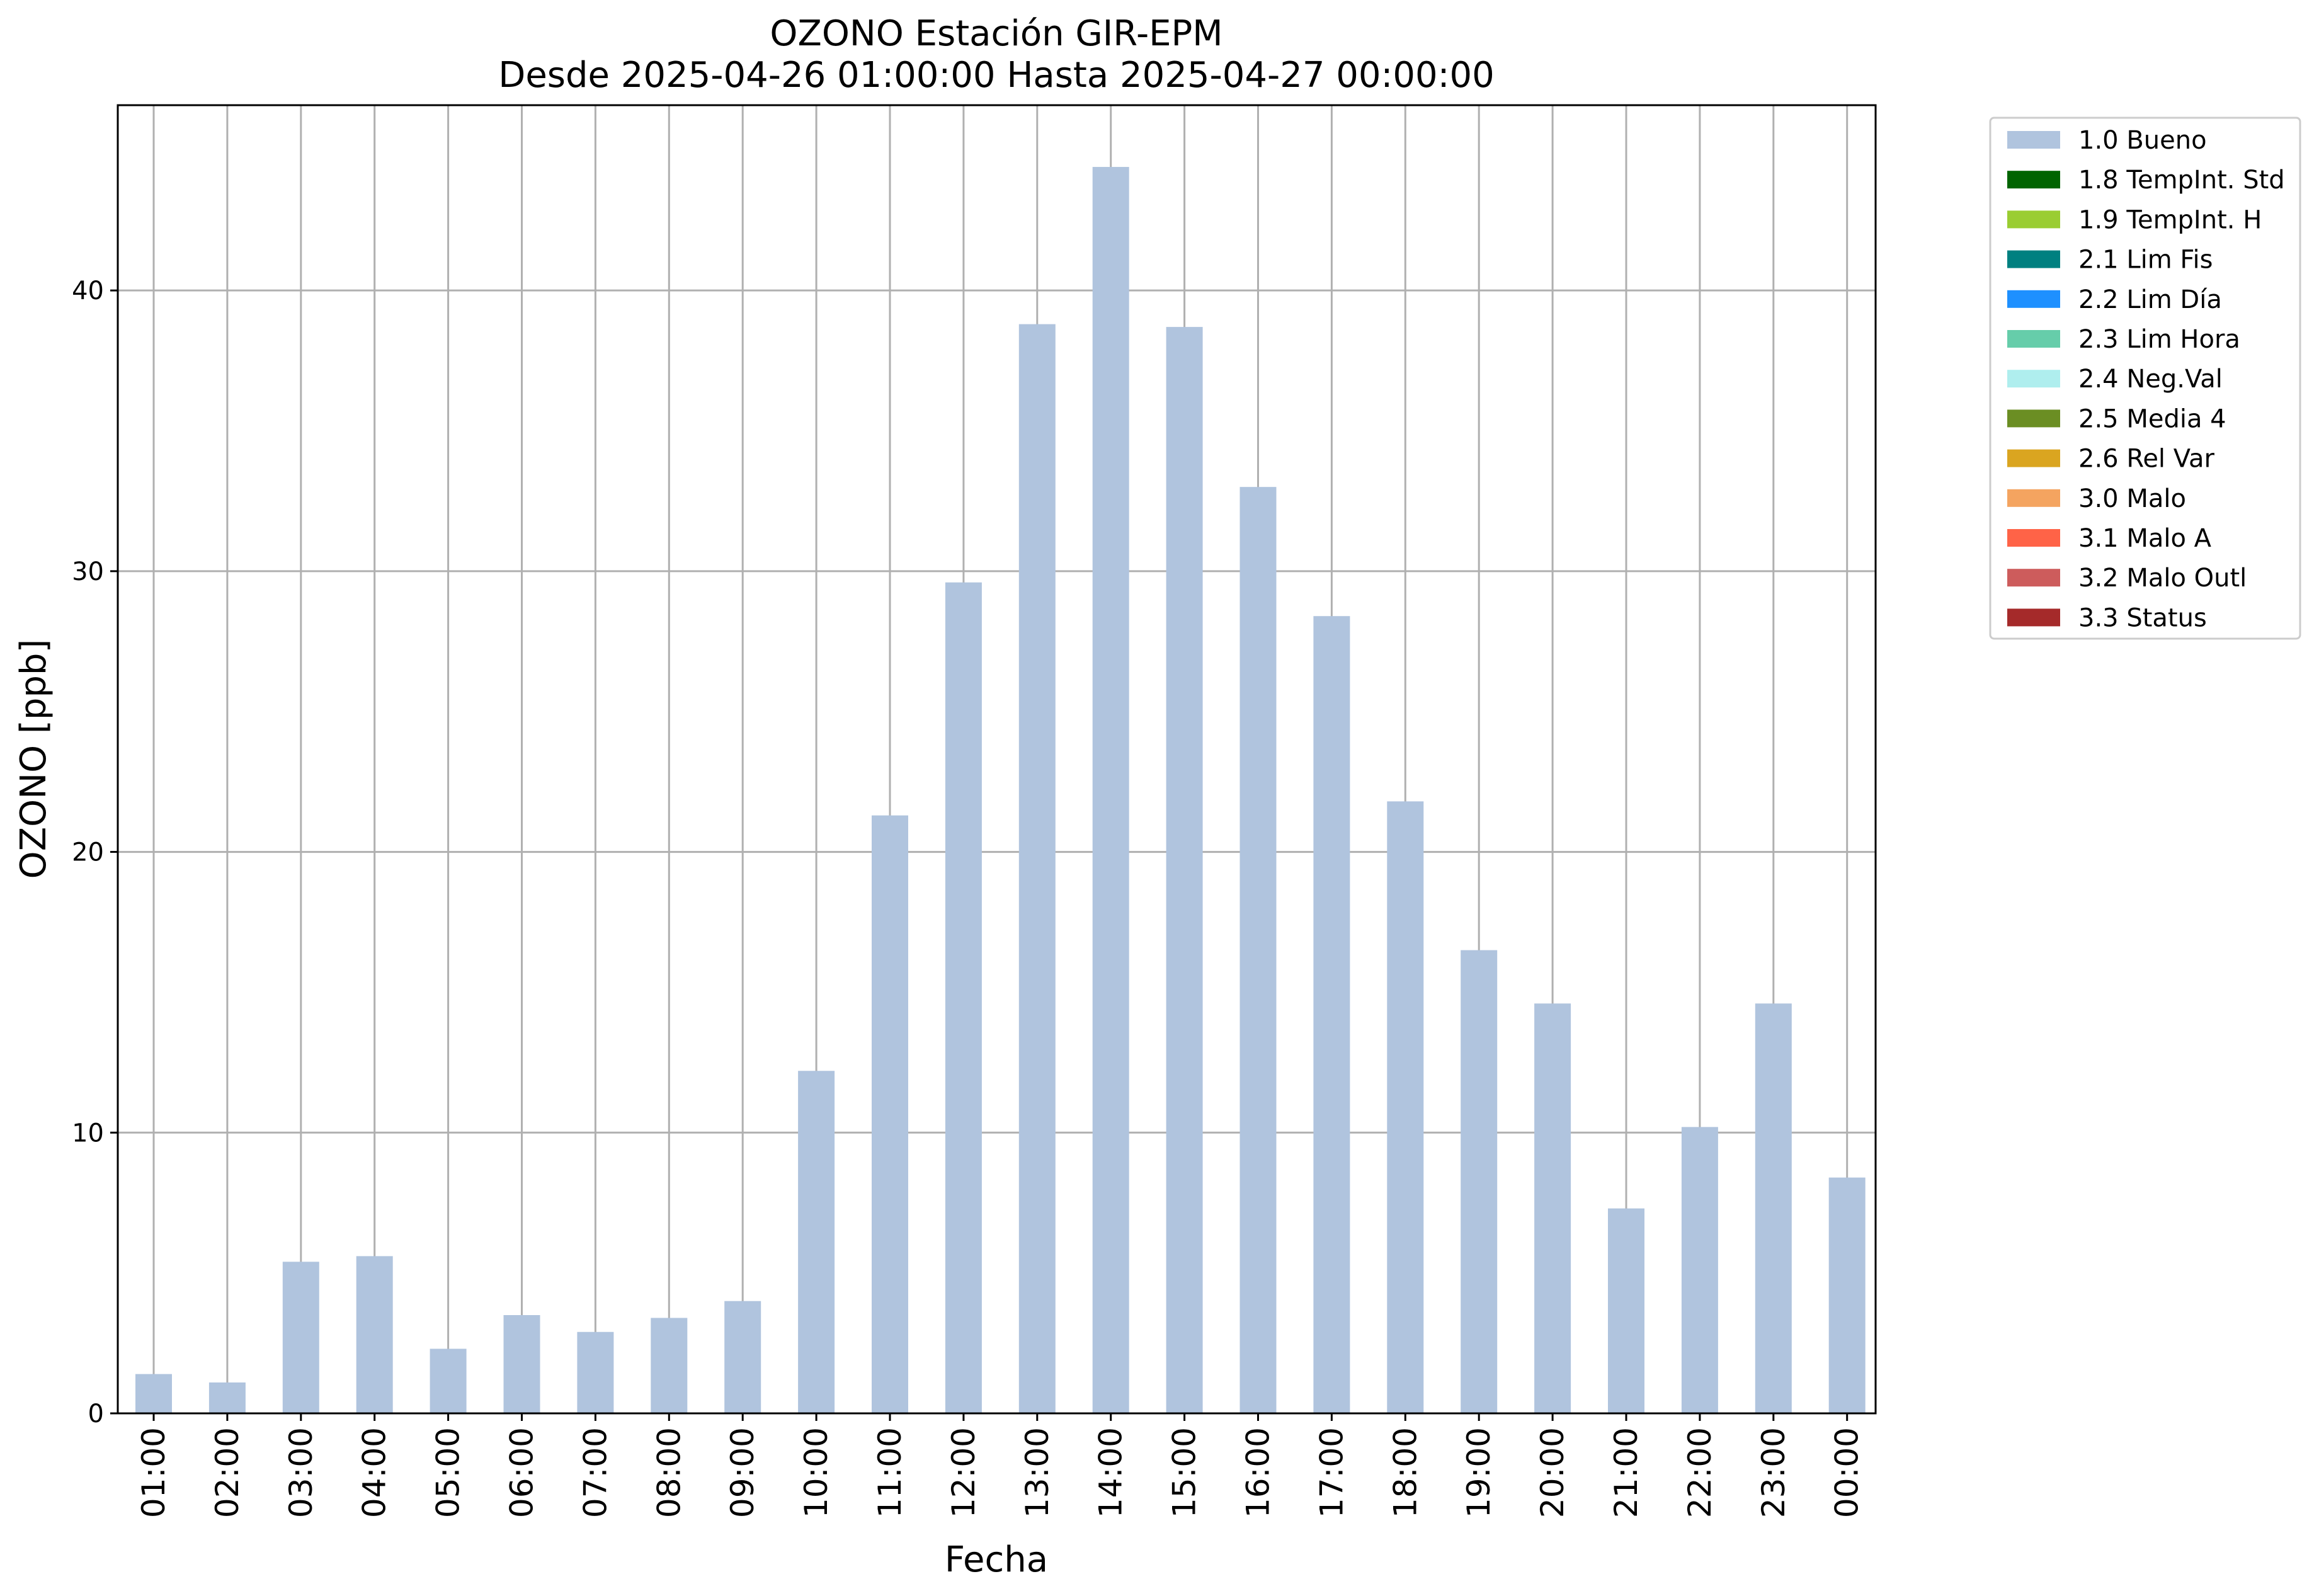 Image resolution: width=2319 pixels, height=1596 pixels. What do you see at coordinates (88, 290) in the screenshot?
I see `y-tick-label: 40` at bounding box center [88, 290].